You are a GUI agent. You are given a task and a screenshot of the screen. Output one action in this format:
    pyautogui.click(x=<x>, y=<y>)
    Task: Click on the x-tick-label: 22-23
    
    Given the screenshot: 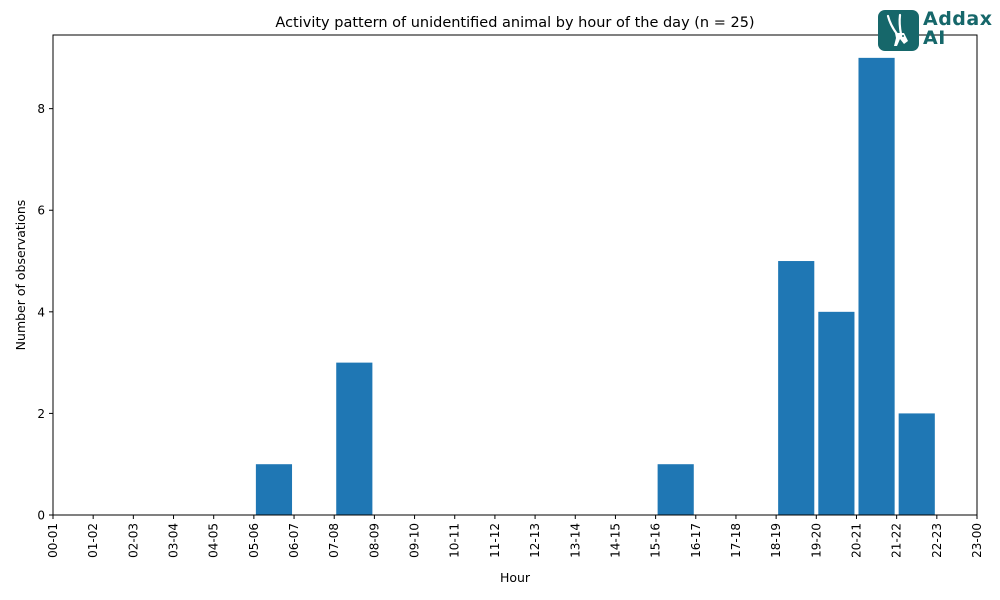 What is the action you would take?
    pyautogui.click(x=937, y=540)
    